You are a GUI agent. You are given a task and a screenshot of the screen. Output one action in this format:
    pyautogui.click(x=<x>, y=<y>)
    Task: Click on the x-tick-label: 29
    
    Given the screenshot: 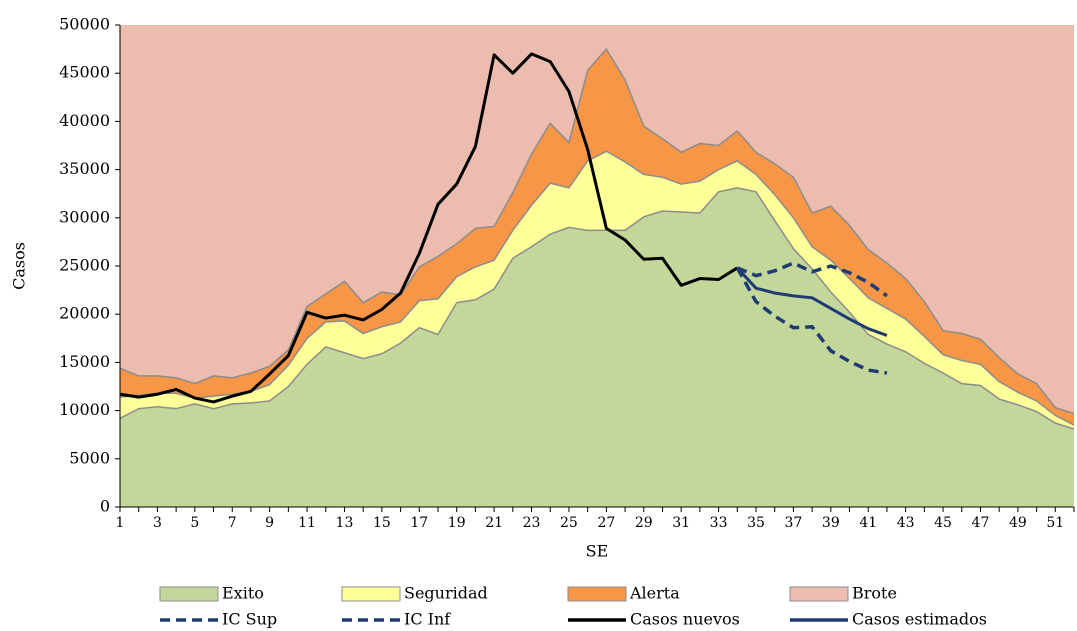 What is the action you would take?
    pyautogui.click(x=644, y=523)
    